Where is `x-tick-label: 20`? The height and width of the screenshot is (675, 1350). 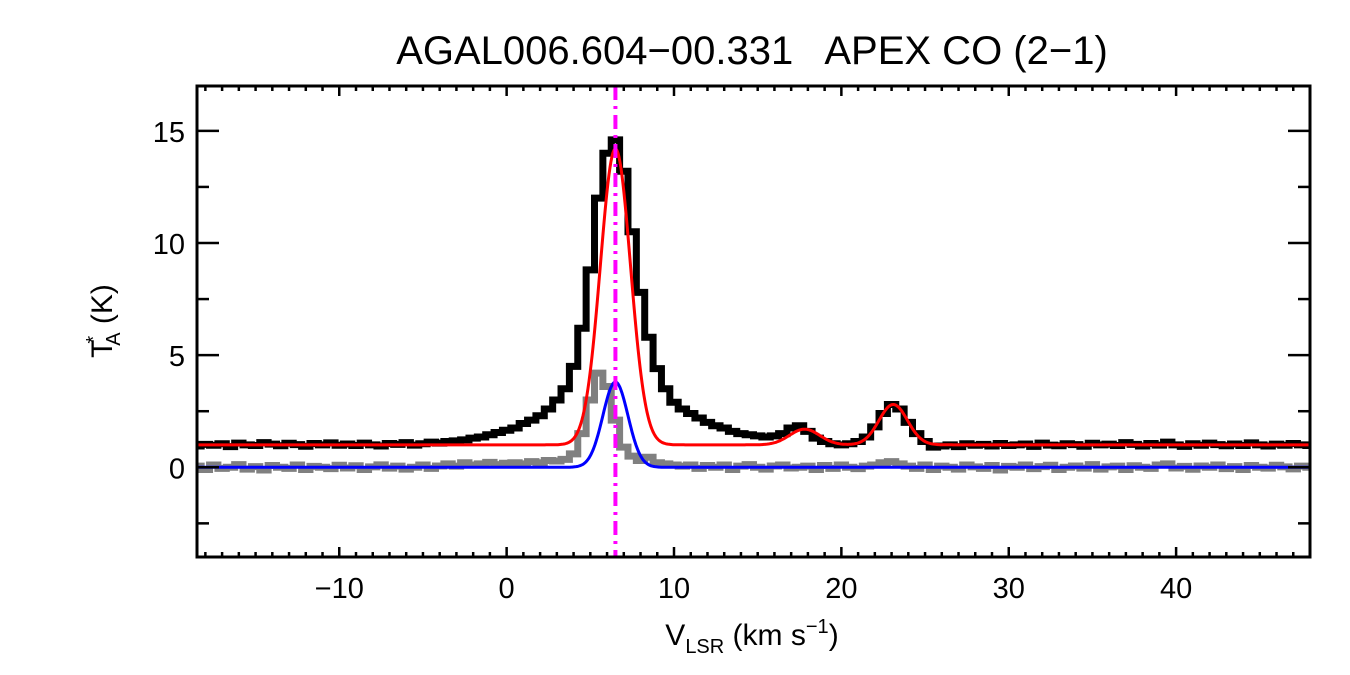 x-tick-label: 20 is located at coordinates (841, 589).